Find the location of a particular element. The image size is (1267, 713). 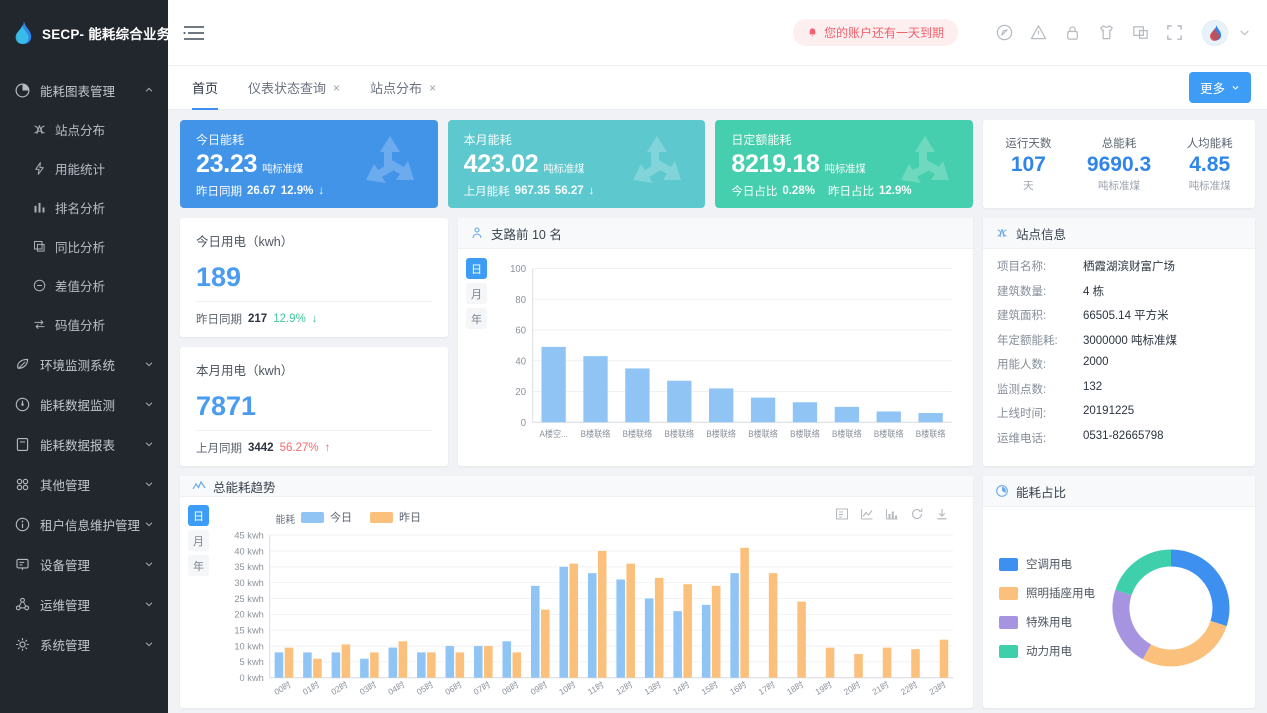

sidebar-group-other-management: 其他管理 is located at coordinates (84, 484).